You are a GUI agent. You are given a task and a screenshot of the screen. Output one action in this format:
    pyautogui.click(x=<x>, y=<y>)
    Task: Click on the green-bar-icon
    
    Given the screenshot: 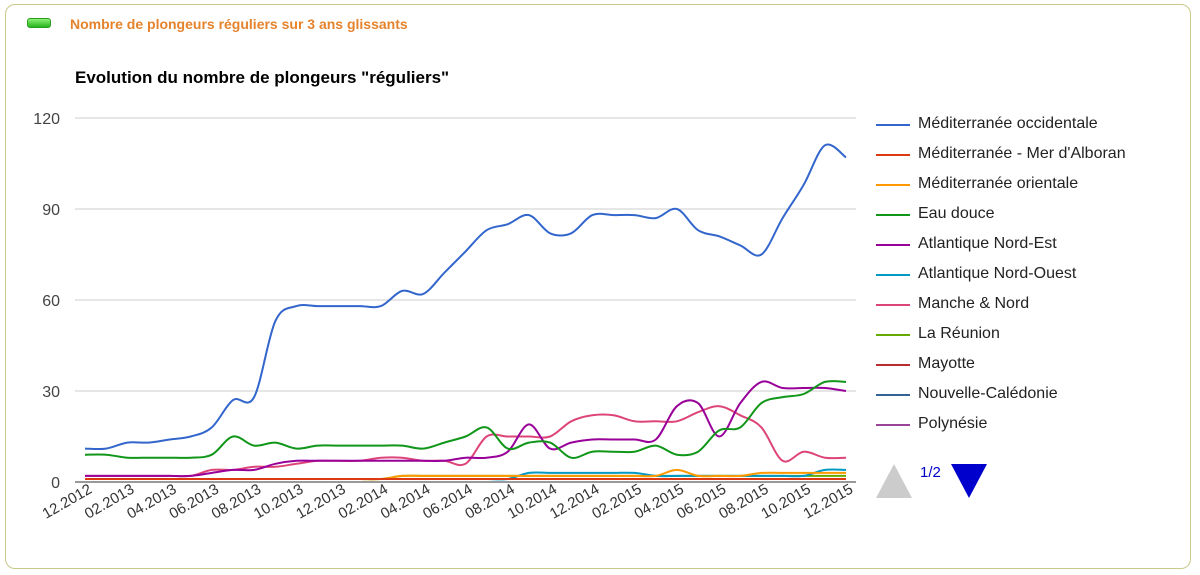 What is the action you would take?
    pyautogui.click(x=39, y=23)
    